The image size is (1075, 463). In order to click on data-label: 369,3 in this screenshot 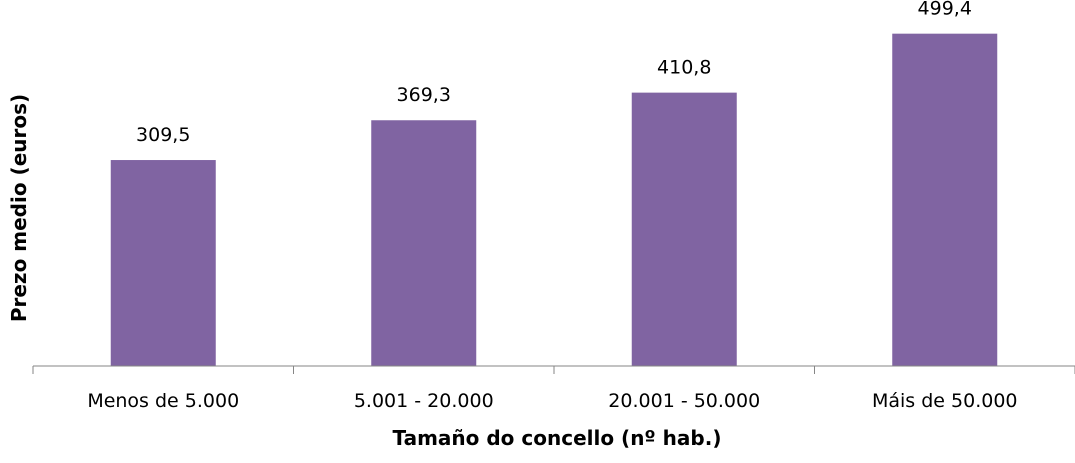, I will do `click(424, 95)`.